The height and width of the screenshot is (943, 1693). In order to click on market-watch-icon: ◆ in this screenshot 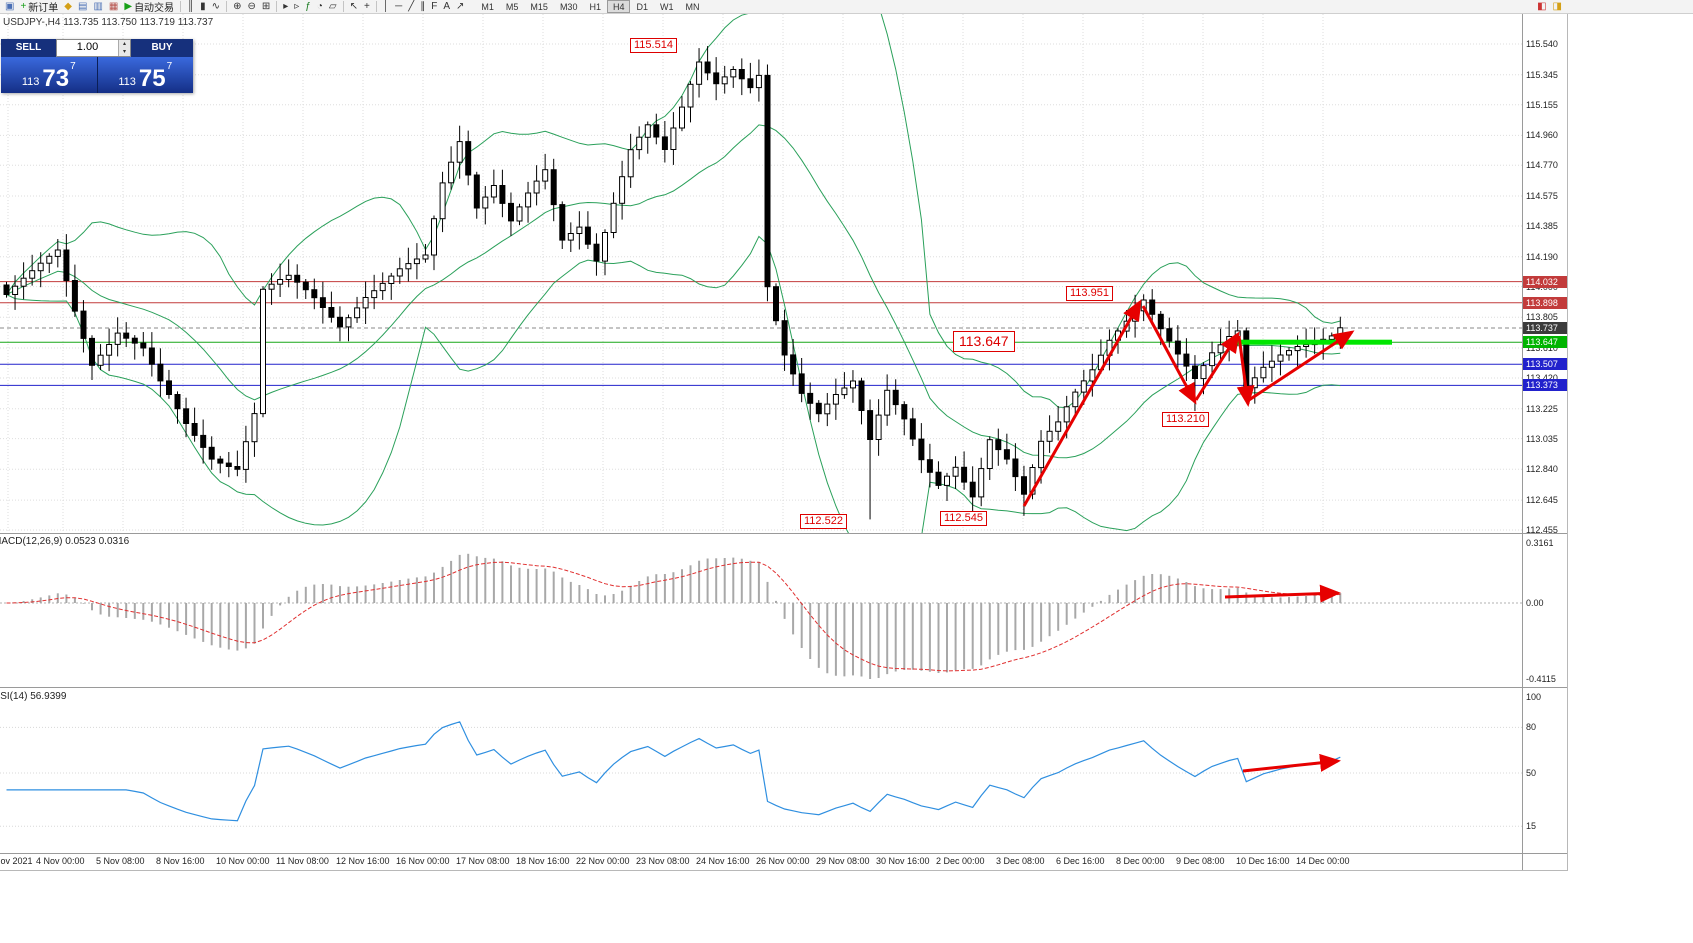, I will do `click(68, 6)`.